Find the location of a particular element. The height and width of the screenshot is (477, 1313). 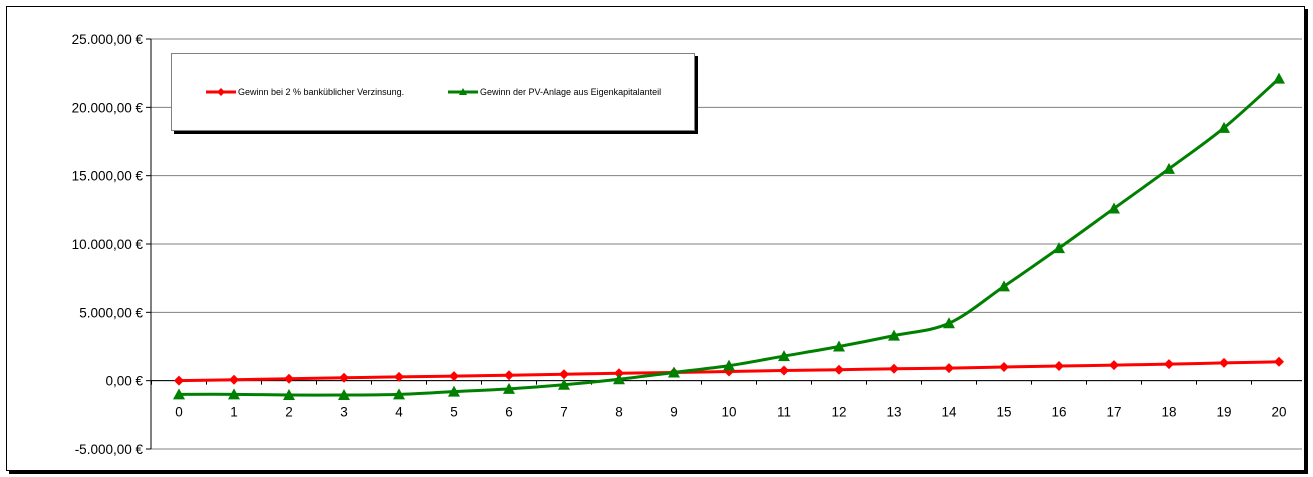

x-tick-label: 15 is located at coordinates (1003, 412).